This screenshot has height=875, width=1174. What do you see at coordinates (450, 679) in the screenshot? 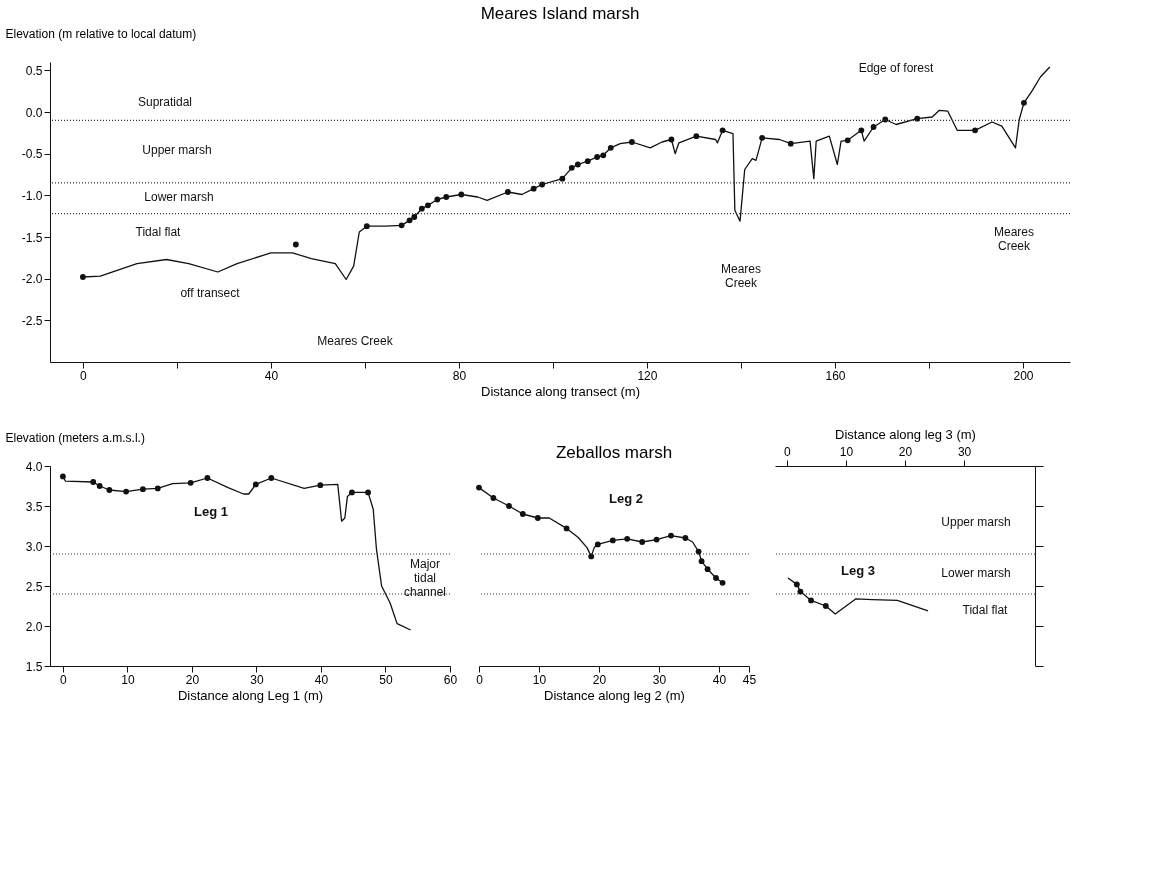
I see `x-tick-label: 60` at bounding box center [450, 679].